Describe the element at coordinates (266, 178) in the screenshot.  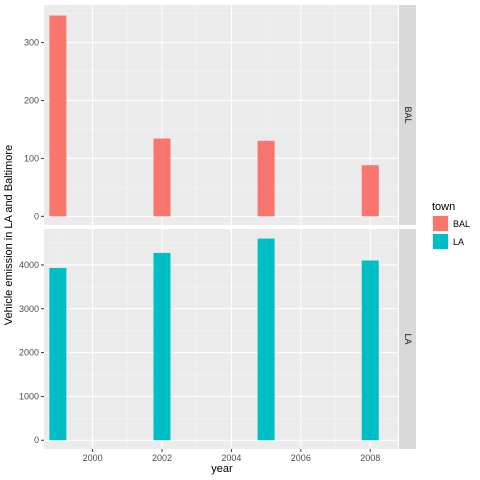
I see `bar-bal-2005` at that location.